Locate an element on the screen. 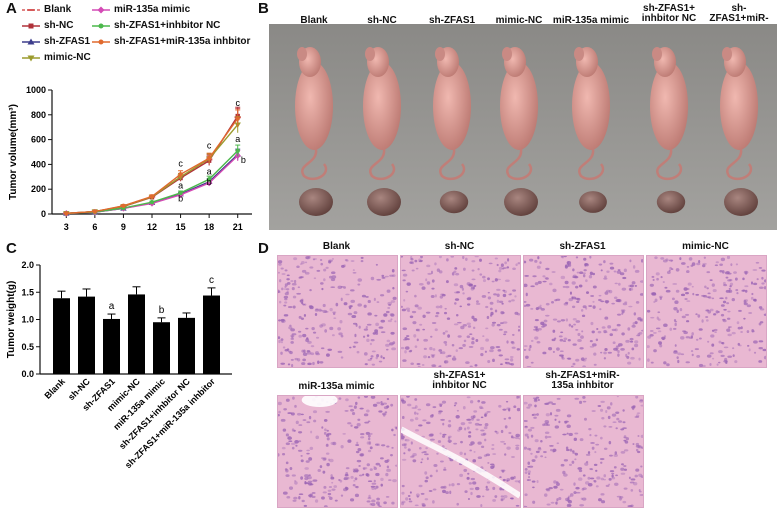 Image resolution: width=779 pixels, height=508 pixels. legend-marker is located at coordinates (31, 58).